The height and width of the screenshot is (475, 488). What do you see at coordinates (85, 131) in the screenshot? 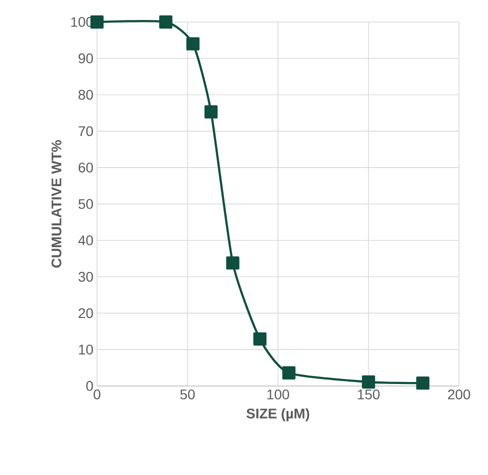
I see `y-tick-label: 70` at bounding box center [85, 131].